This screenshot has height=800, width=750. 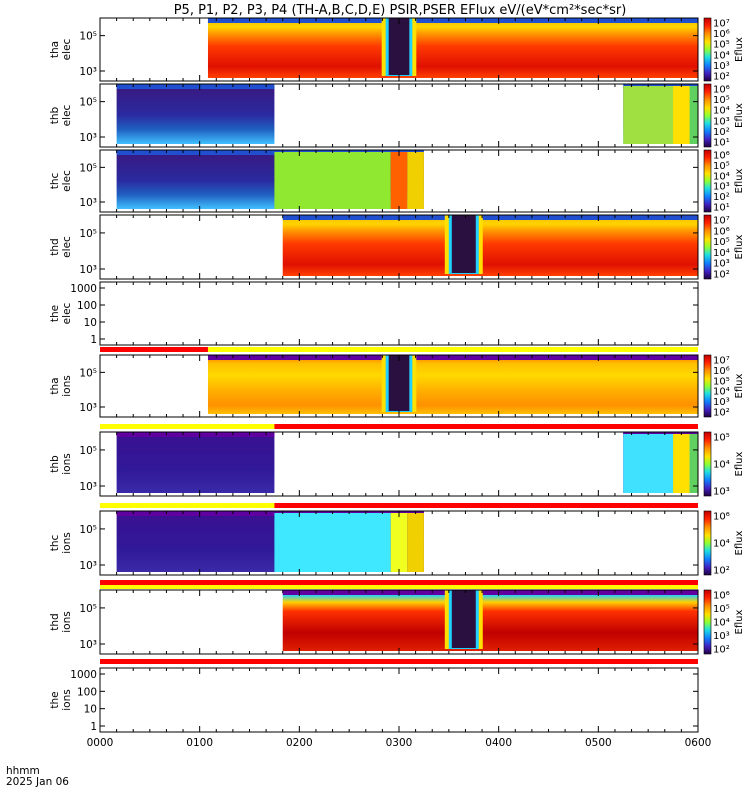 I want to click on x-tick-label: 0500, so click(x=598, y=743).